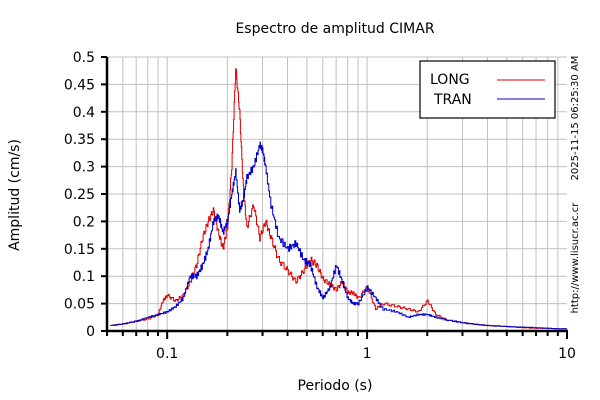 The width and height of the screenshot is (600, 400). Describe the element at coordinates (567, 354) in the screenshot. I see `x-tick-label: 10` at that location.